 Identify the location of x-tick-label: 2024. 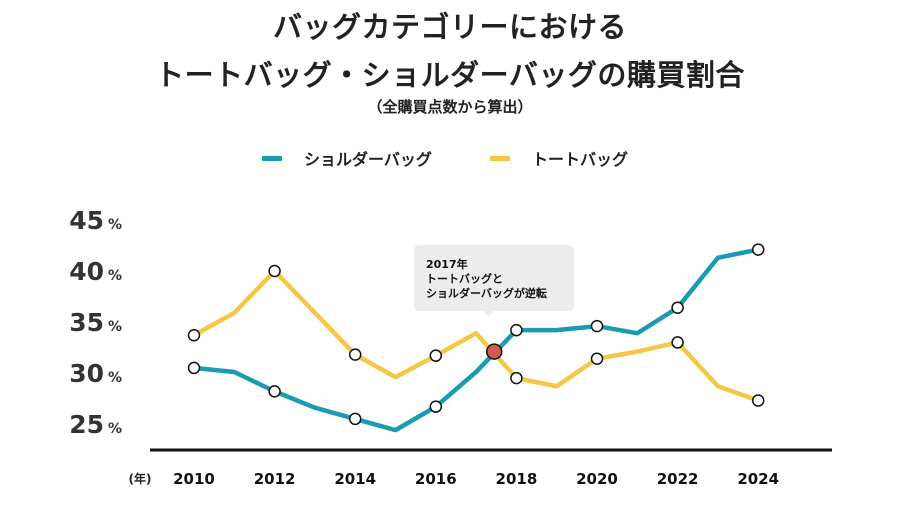
(758, 479).